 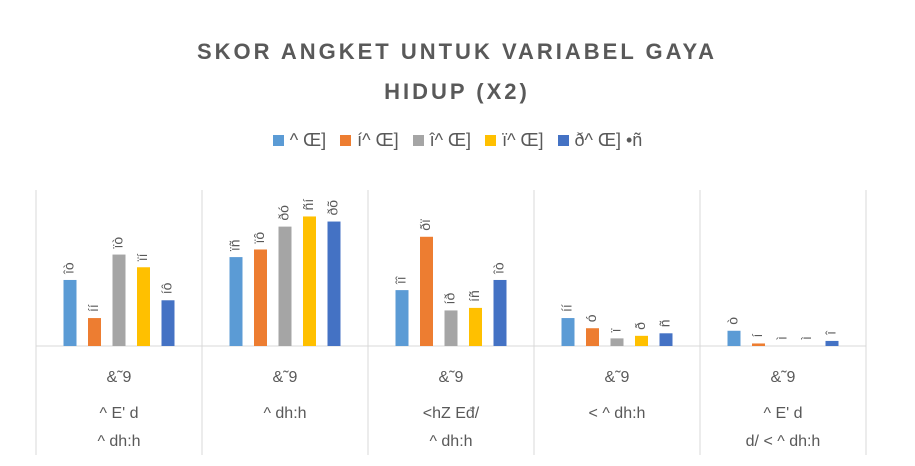 I want to click on x-tick-label: < ^ dh:h, so click(x=617, y=413).